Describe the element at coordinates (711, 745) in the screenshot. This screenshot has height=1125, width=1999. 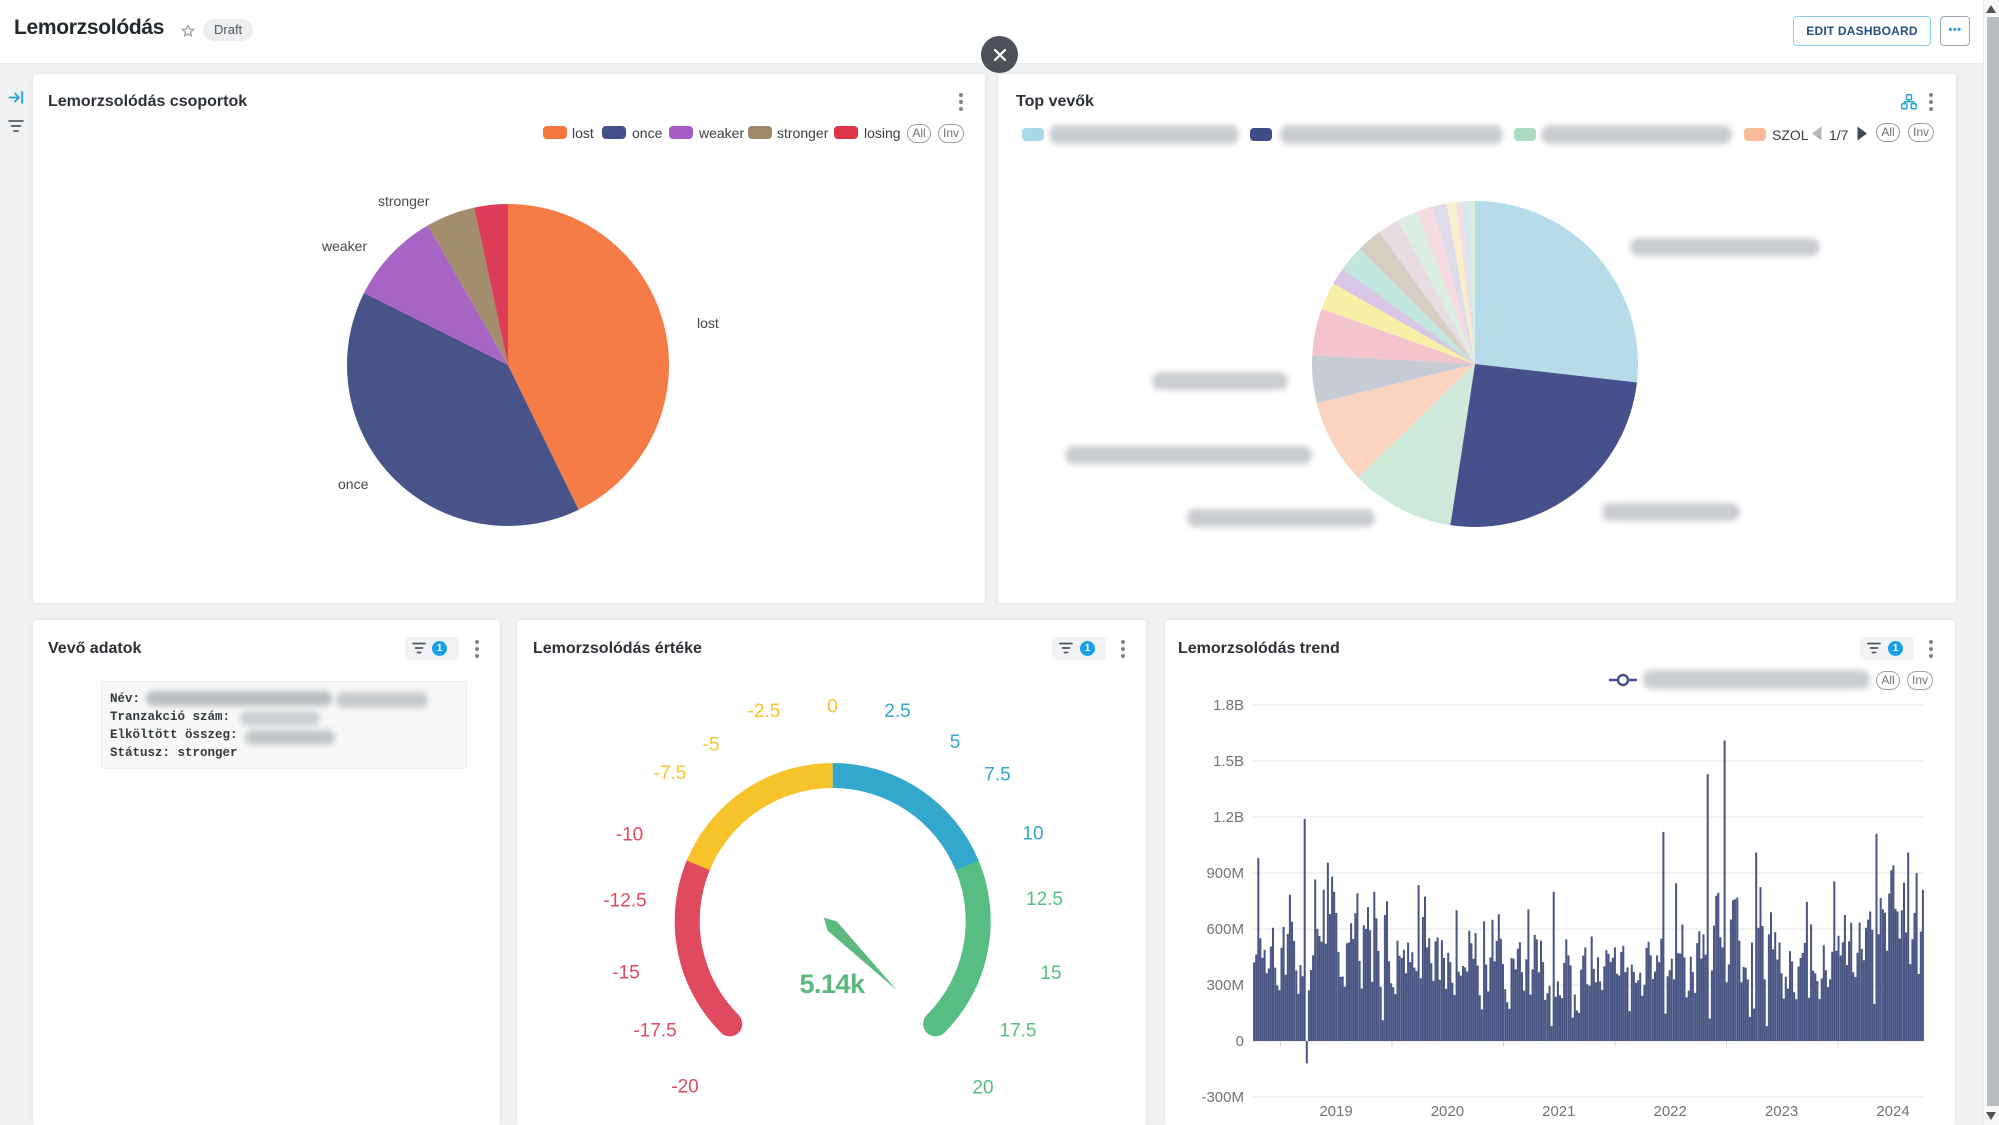
I see `svg-text: -5` at that location.